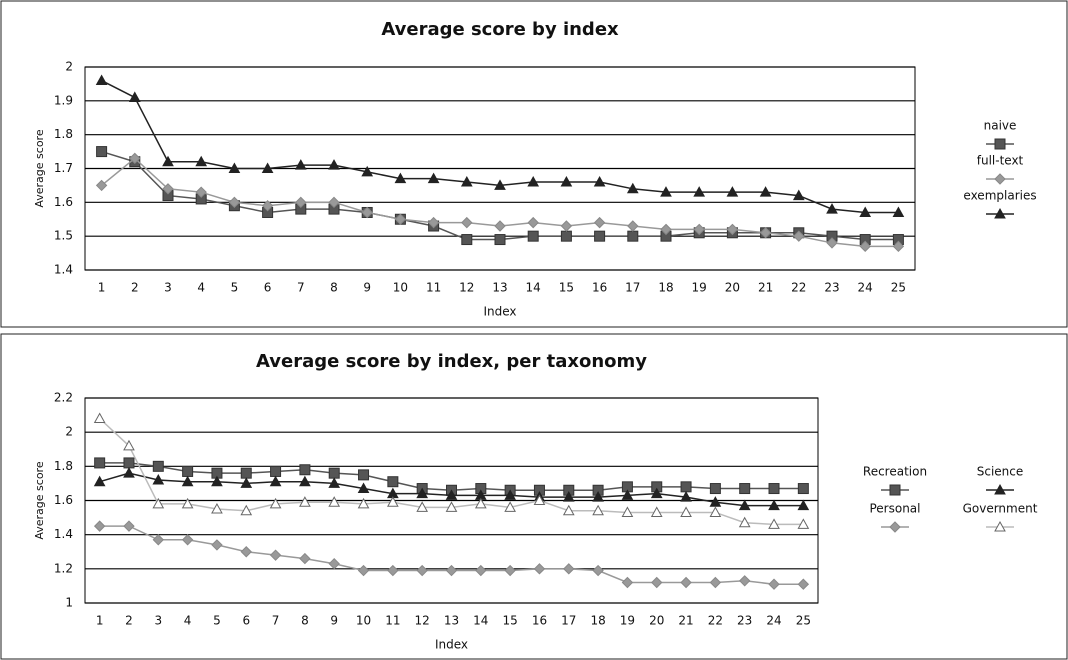  I want to click on x-tick-label: 24, so click(865, 288).